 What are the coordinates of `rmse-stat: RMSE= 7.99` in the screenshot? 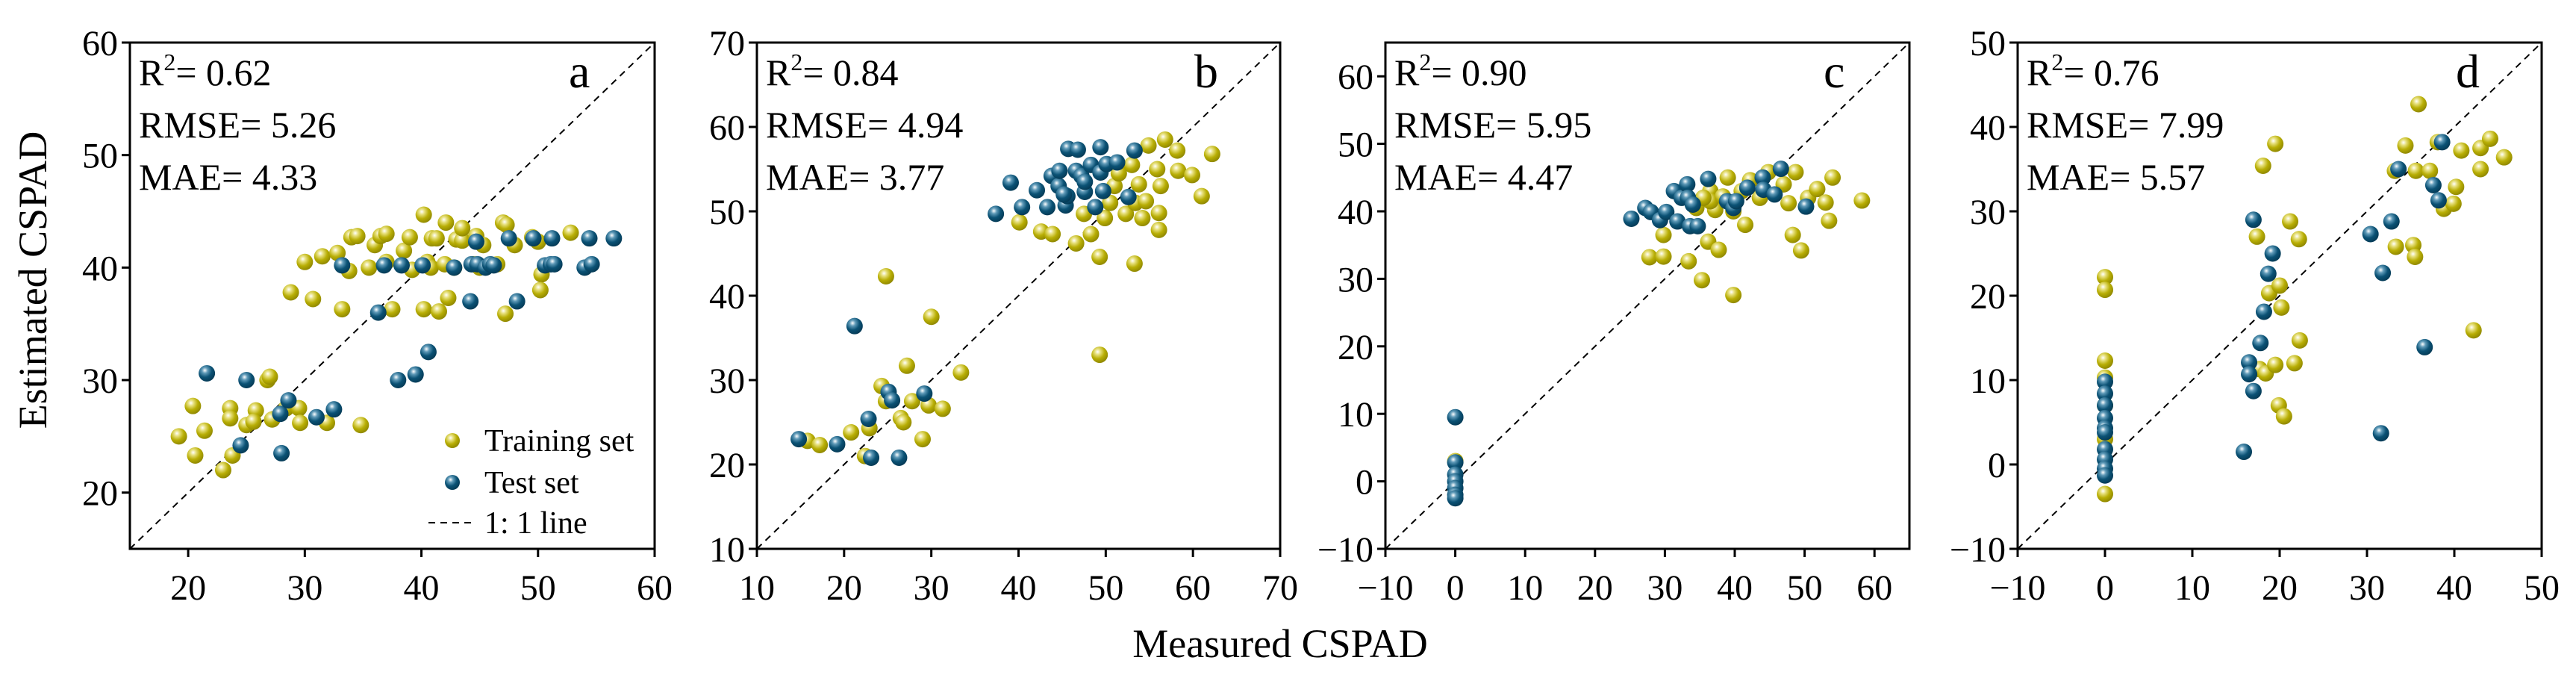 It's located at (2125, 125).